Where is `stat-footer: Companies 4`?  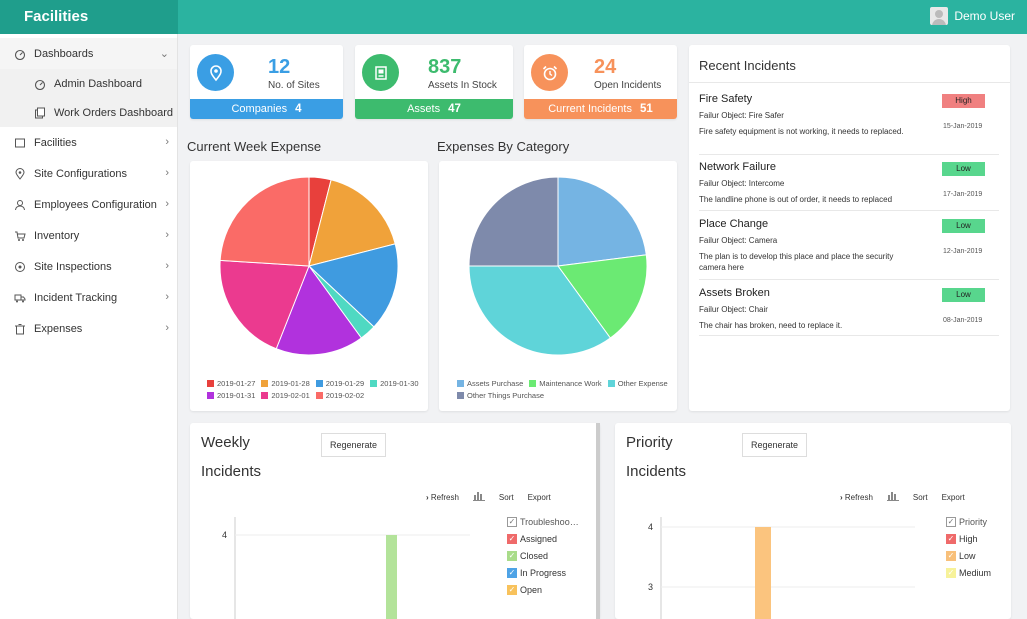
stat-footer: Companies 4 is located at coordinates (266, 109).